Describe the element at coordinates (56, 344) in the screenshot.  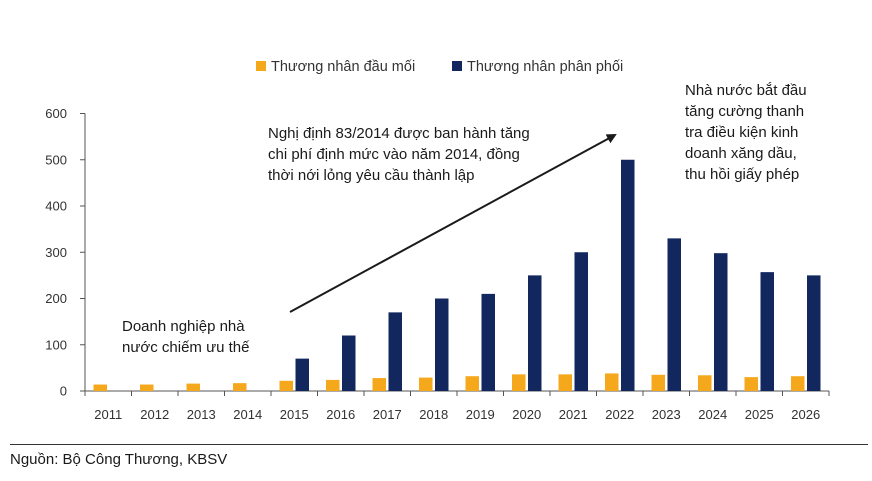
I see `y-tick-label: 100` at that location.